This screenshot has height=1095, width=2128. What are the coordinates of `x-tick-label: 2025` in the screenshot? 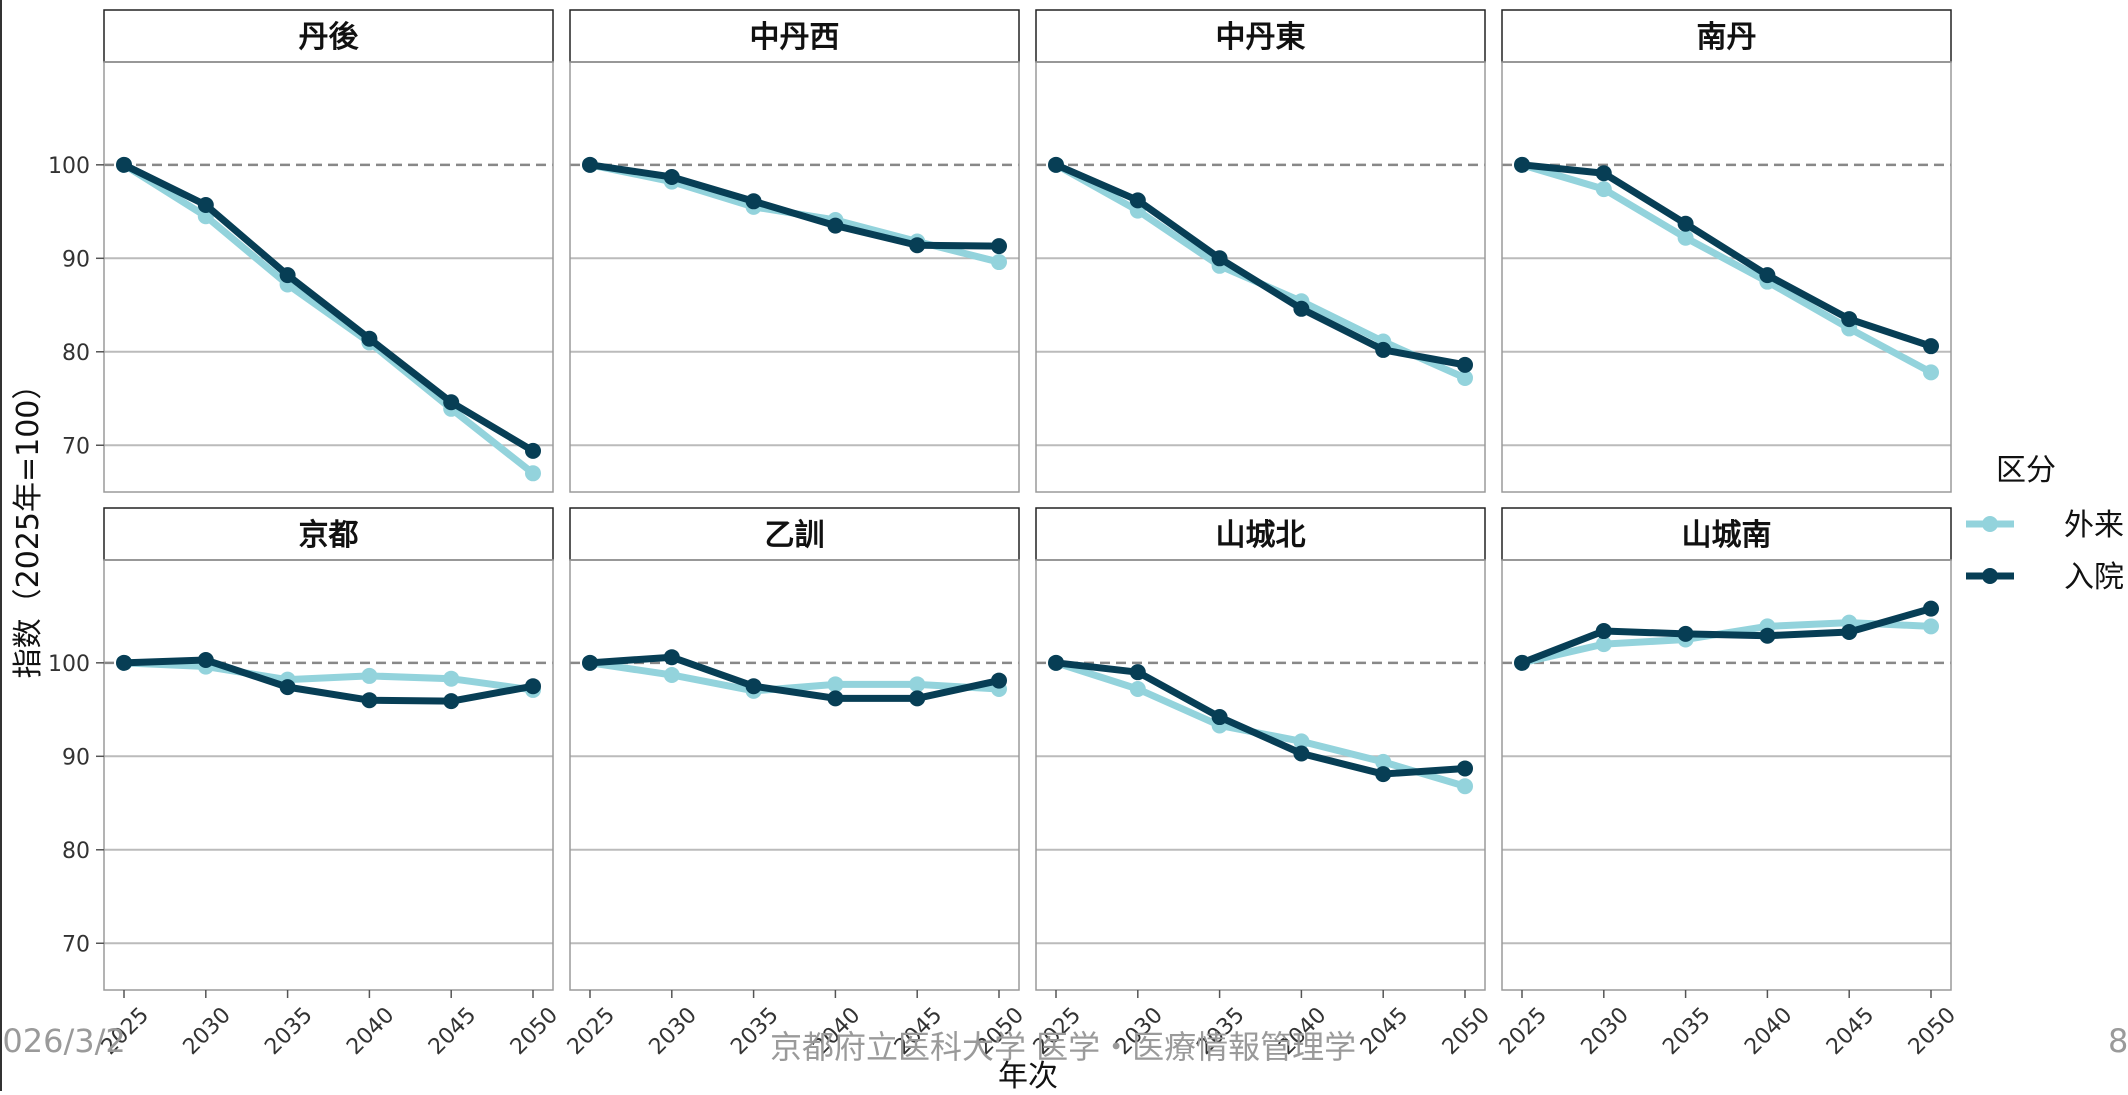 It's located at (591, 1031).